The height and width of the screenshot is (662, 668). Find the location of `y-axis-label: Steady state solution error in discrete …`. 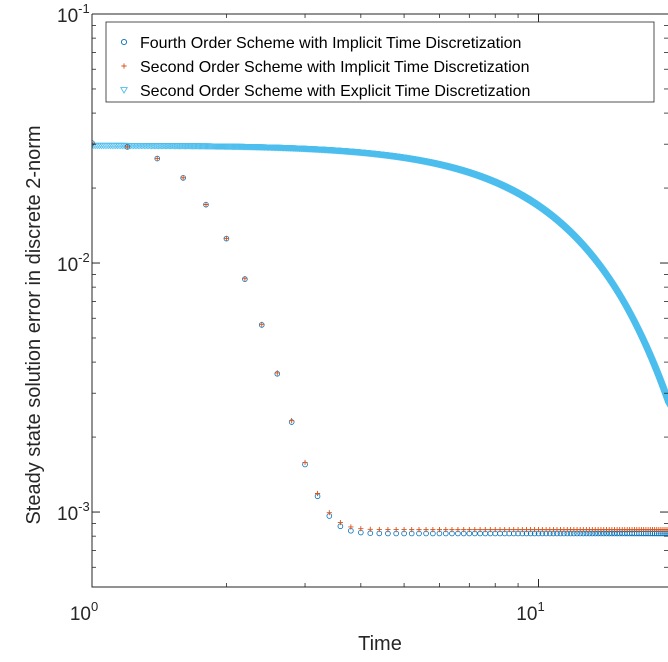

y-axis-label: Steady state solution error in discrete … is located at coordinates (34, 324).